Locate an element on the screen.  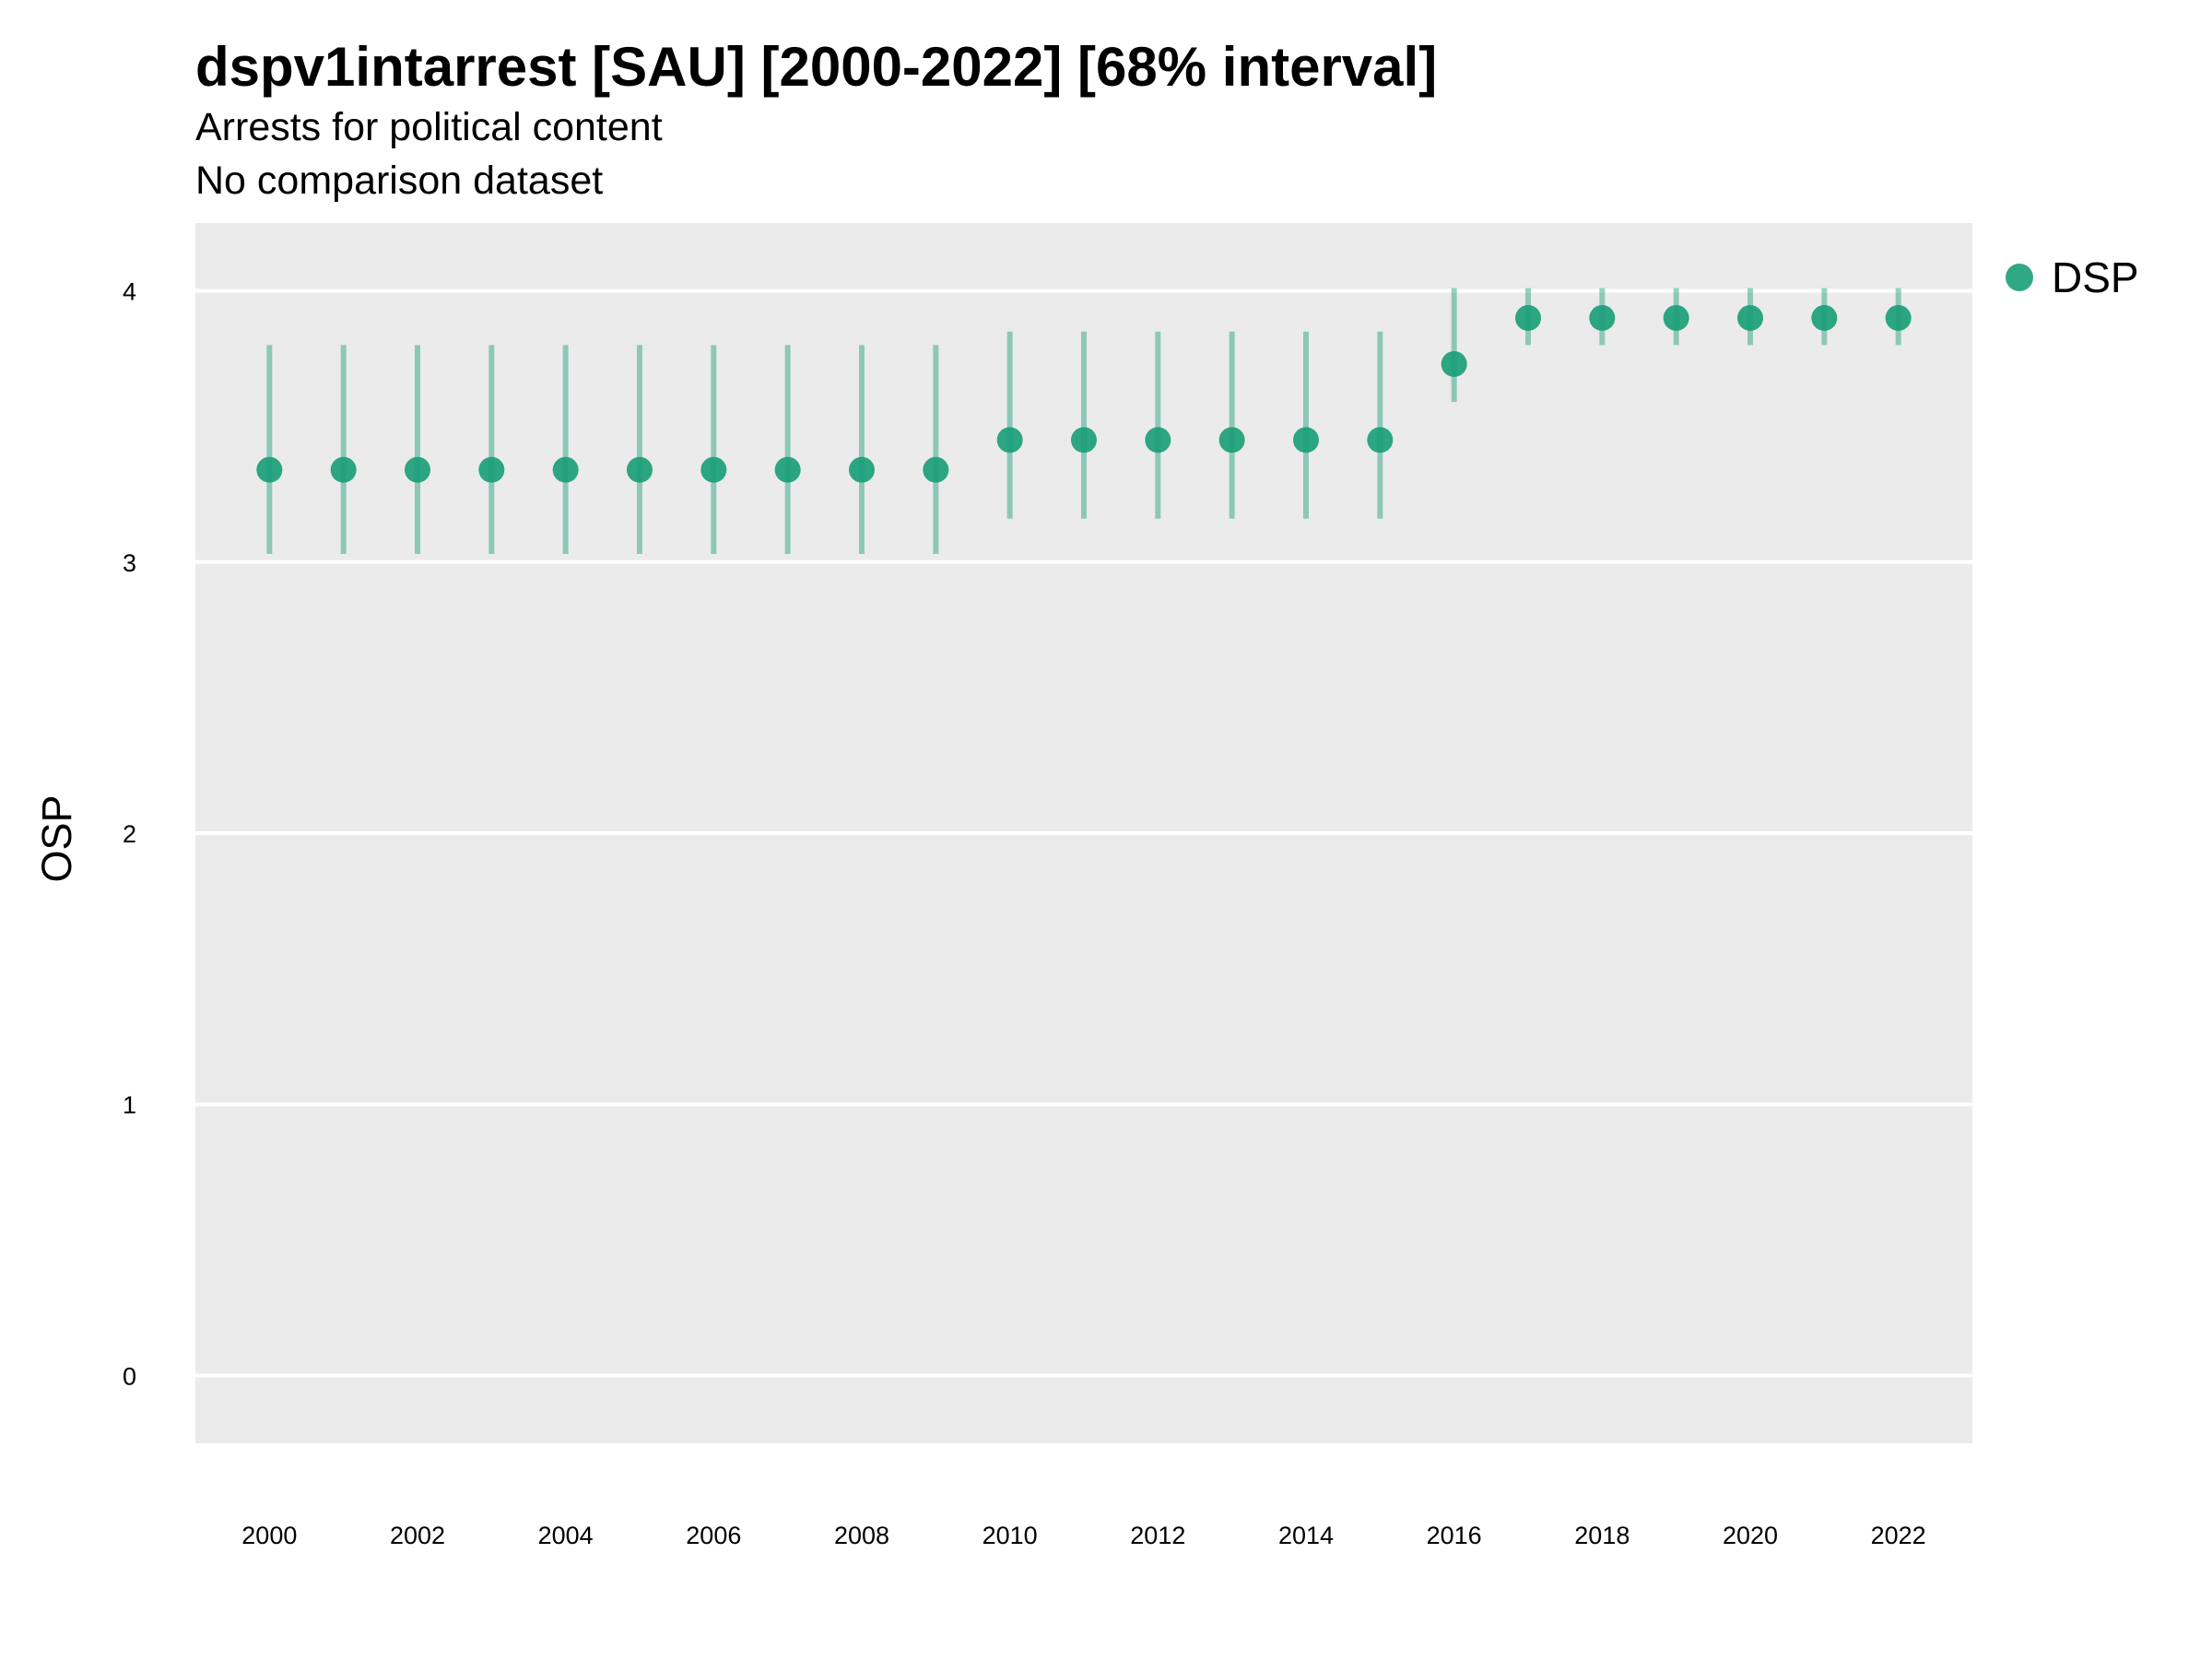
data-point-2011 is located at coordinates (1084, 440).